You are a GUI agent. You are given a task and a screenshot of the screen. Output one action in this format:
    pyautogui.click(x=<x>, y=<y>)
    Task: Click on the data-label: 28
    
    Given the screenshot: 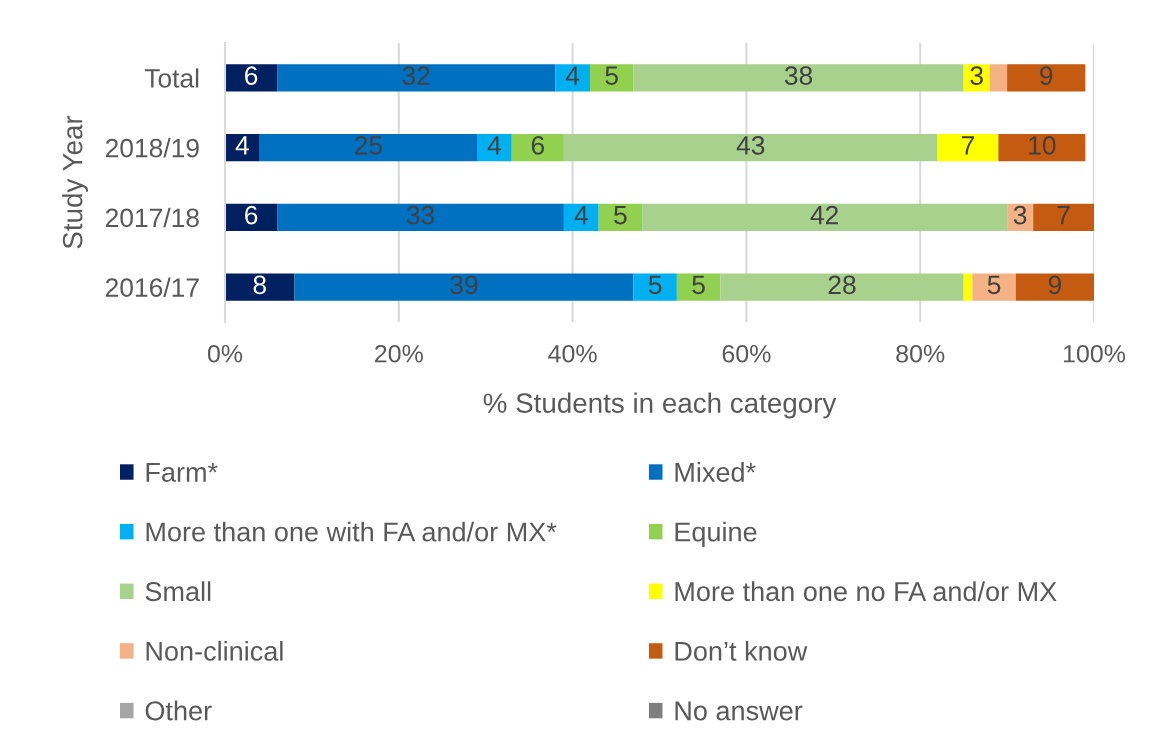 What is the action you would take?
    pyautogui.click(x=842, y=285)
    